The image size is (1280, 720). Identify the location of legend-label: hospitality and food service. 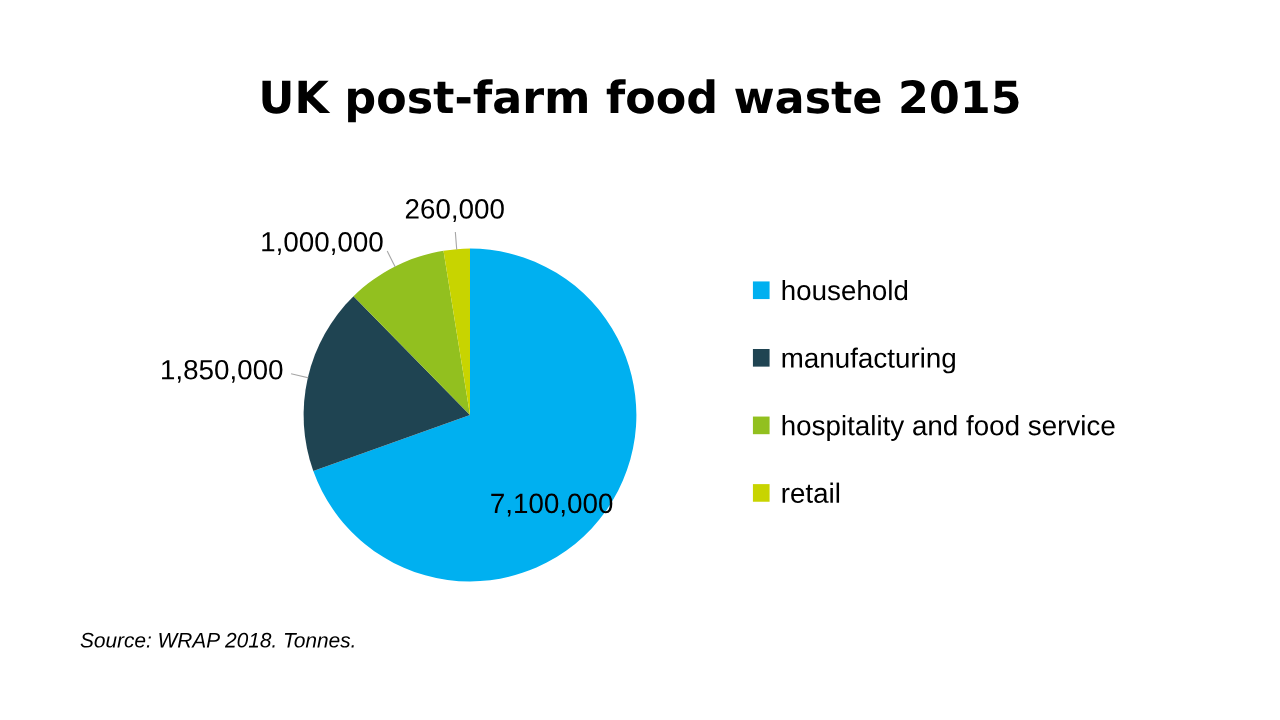
(948, 428).